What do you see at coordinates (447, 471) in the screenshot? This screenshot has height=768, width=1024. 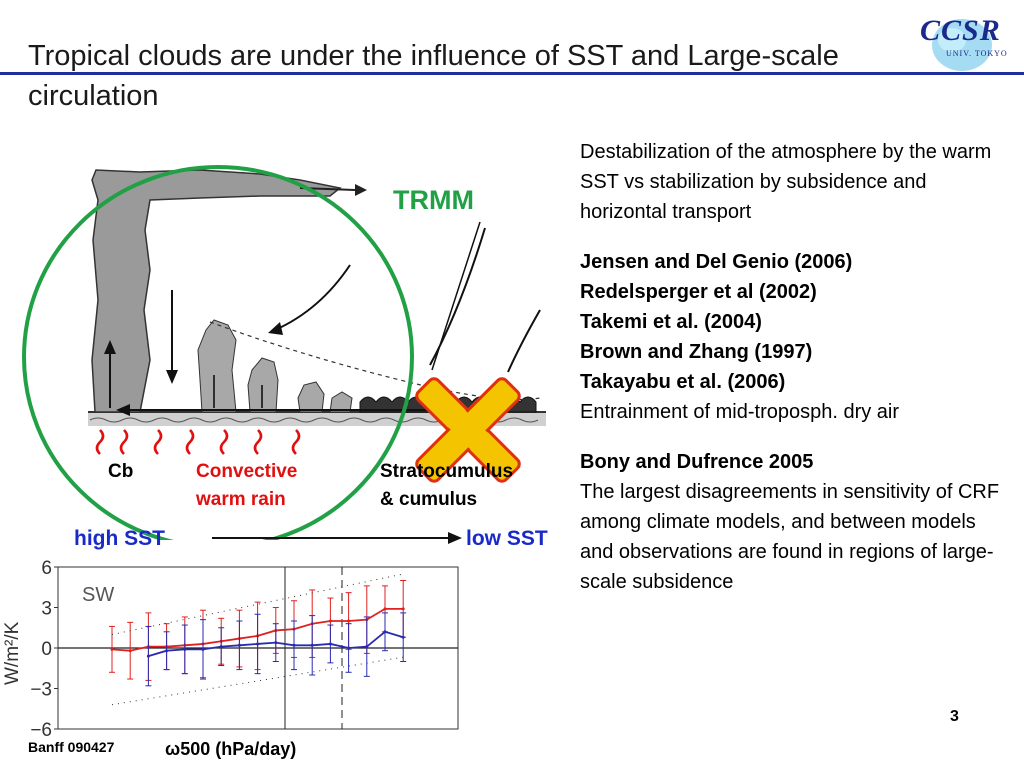 I see `stratocumulus-label-line1: Stratocumulus` at bounding box center [447, 471].